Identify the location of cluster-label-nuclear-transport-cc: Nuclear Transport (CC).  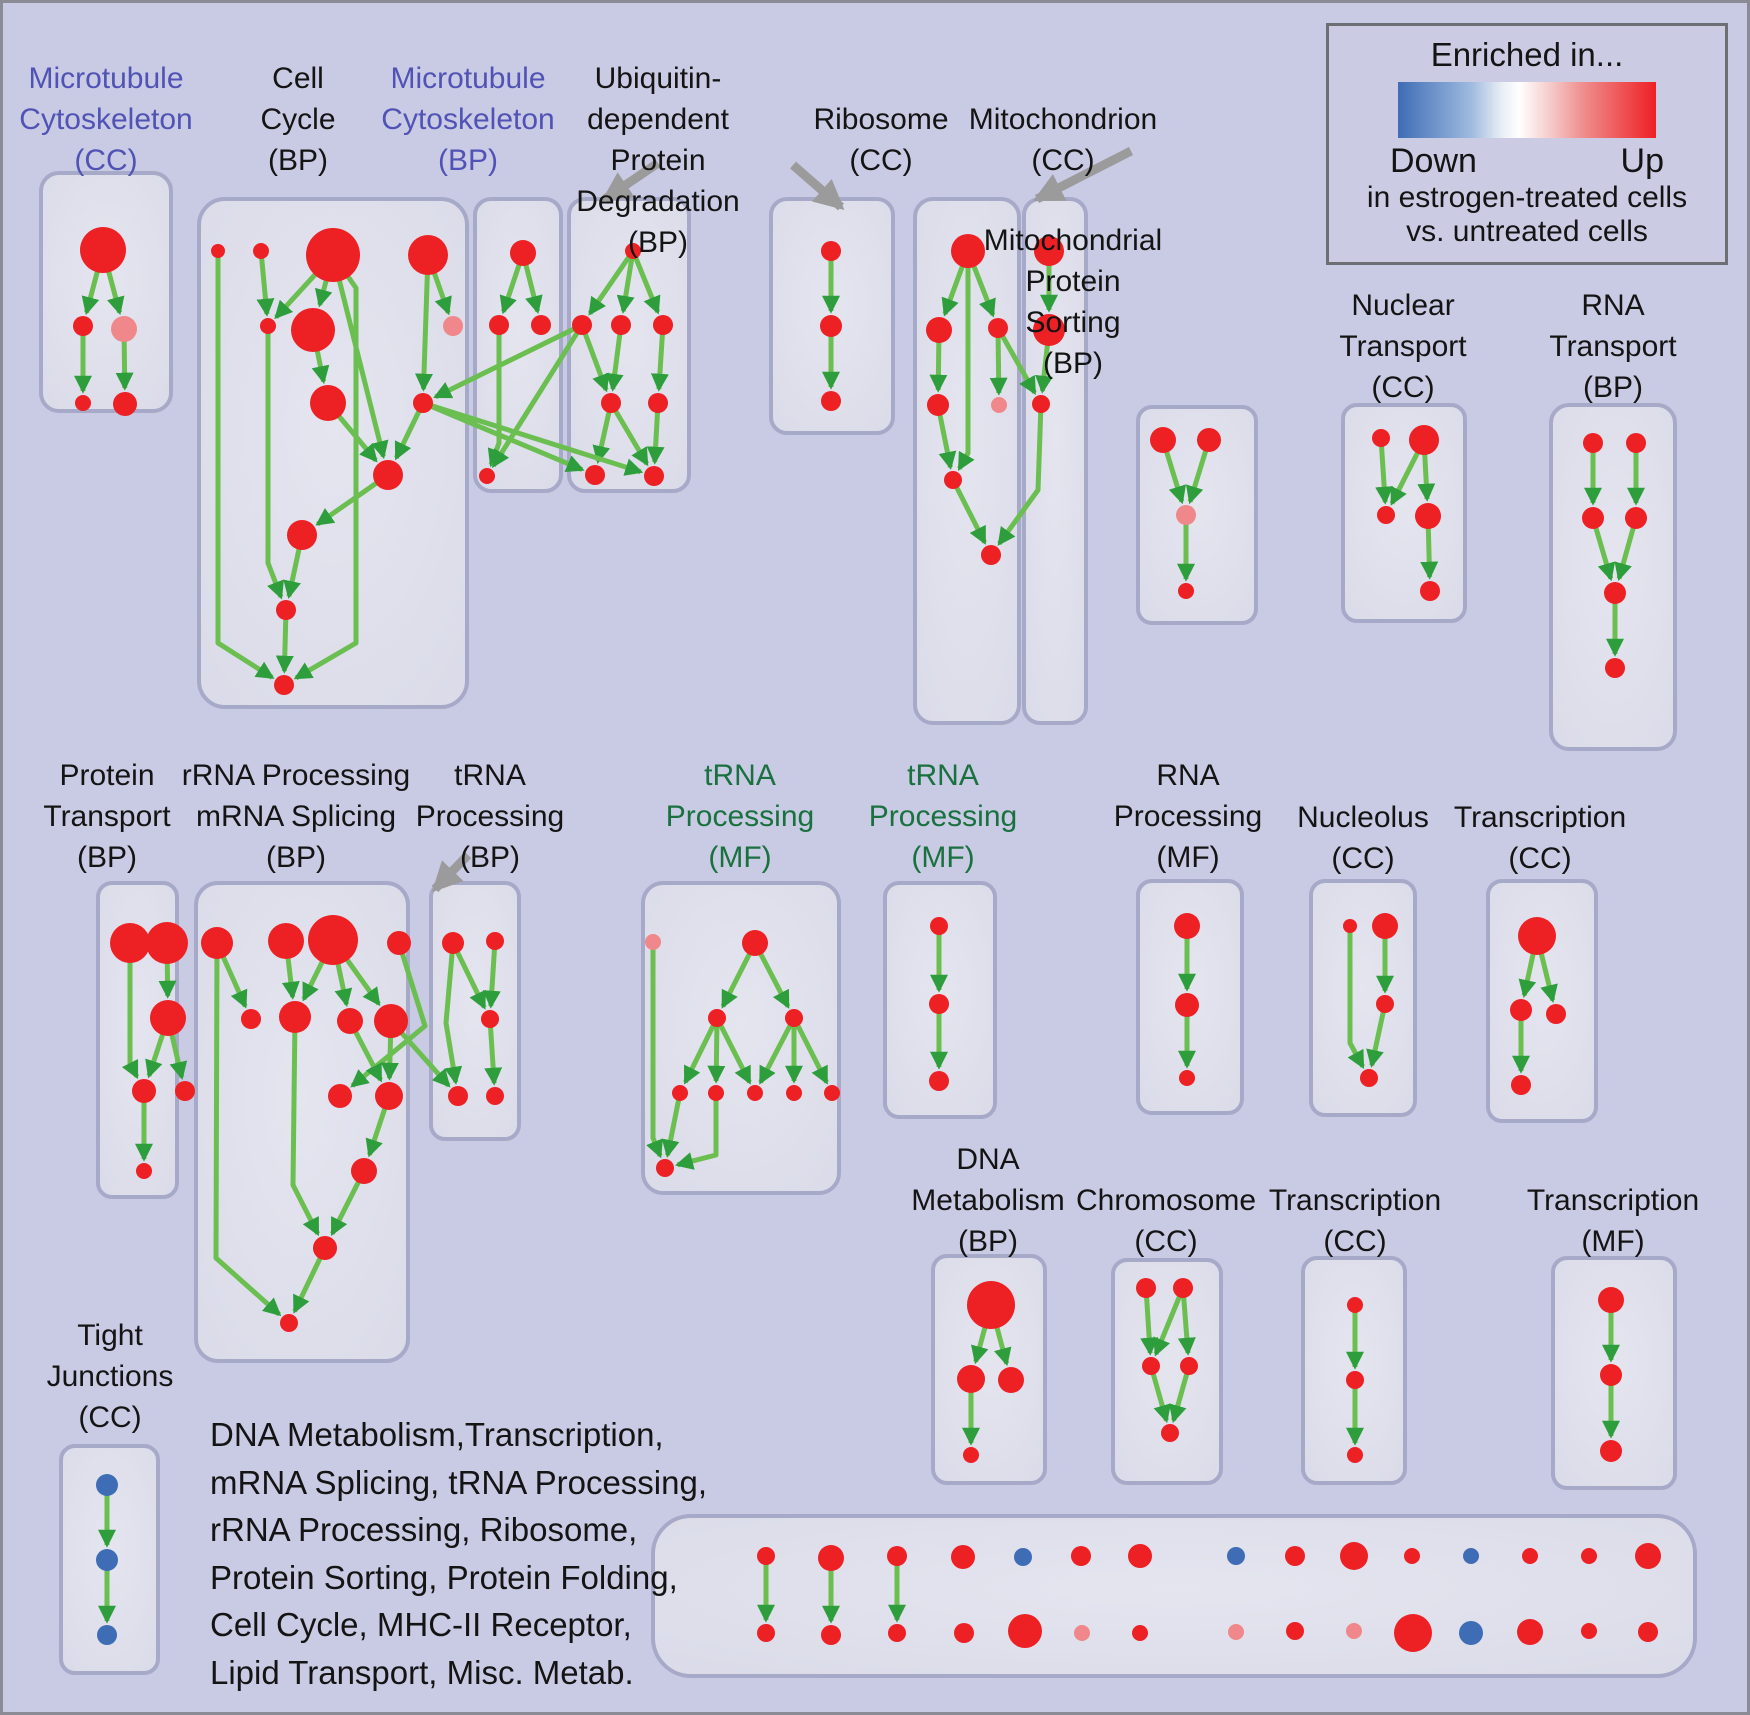
(1403, 346).